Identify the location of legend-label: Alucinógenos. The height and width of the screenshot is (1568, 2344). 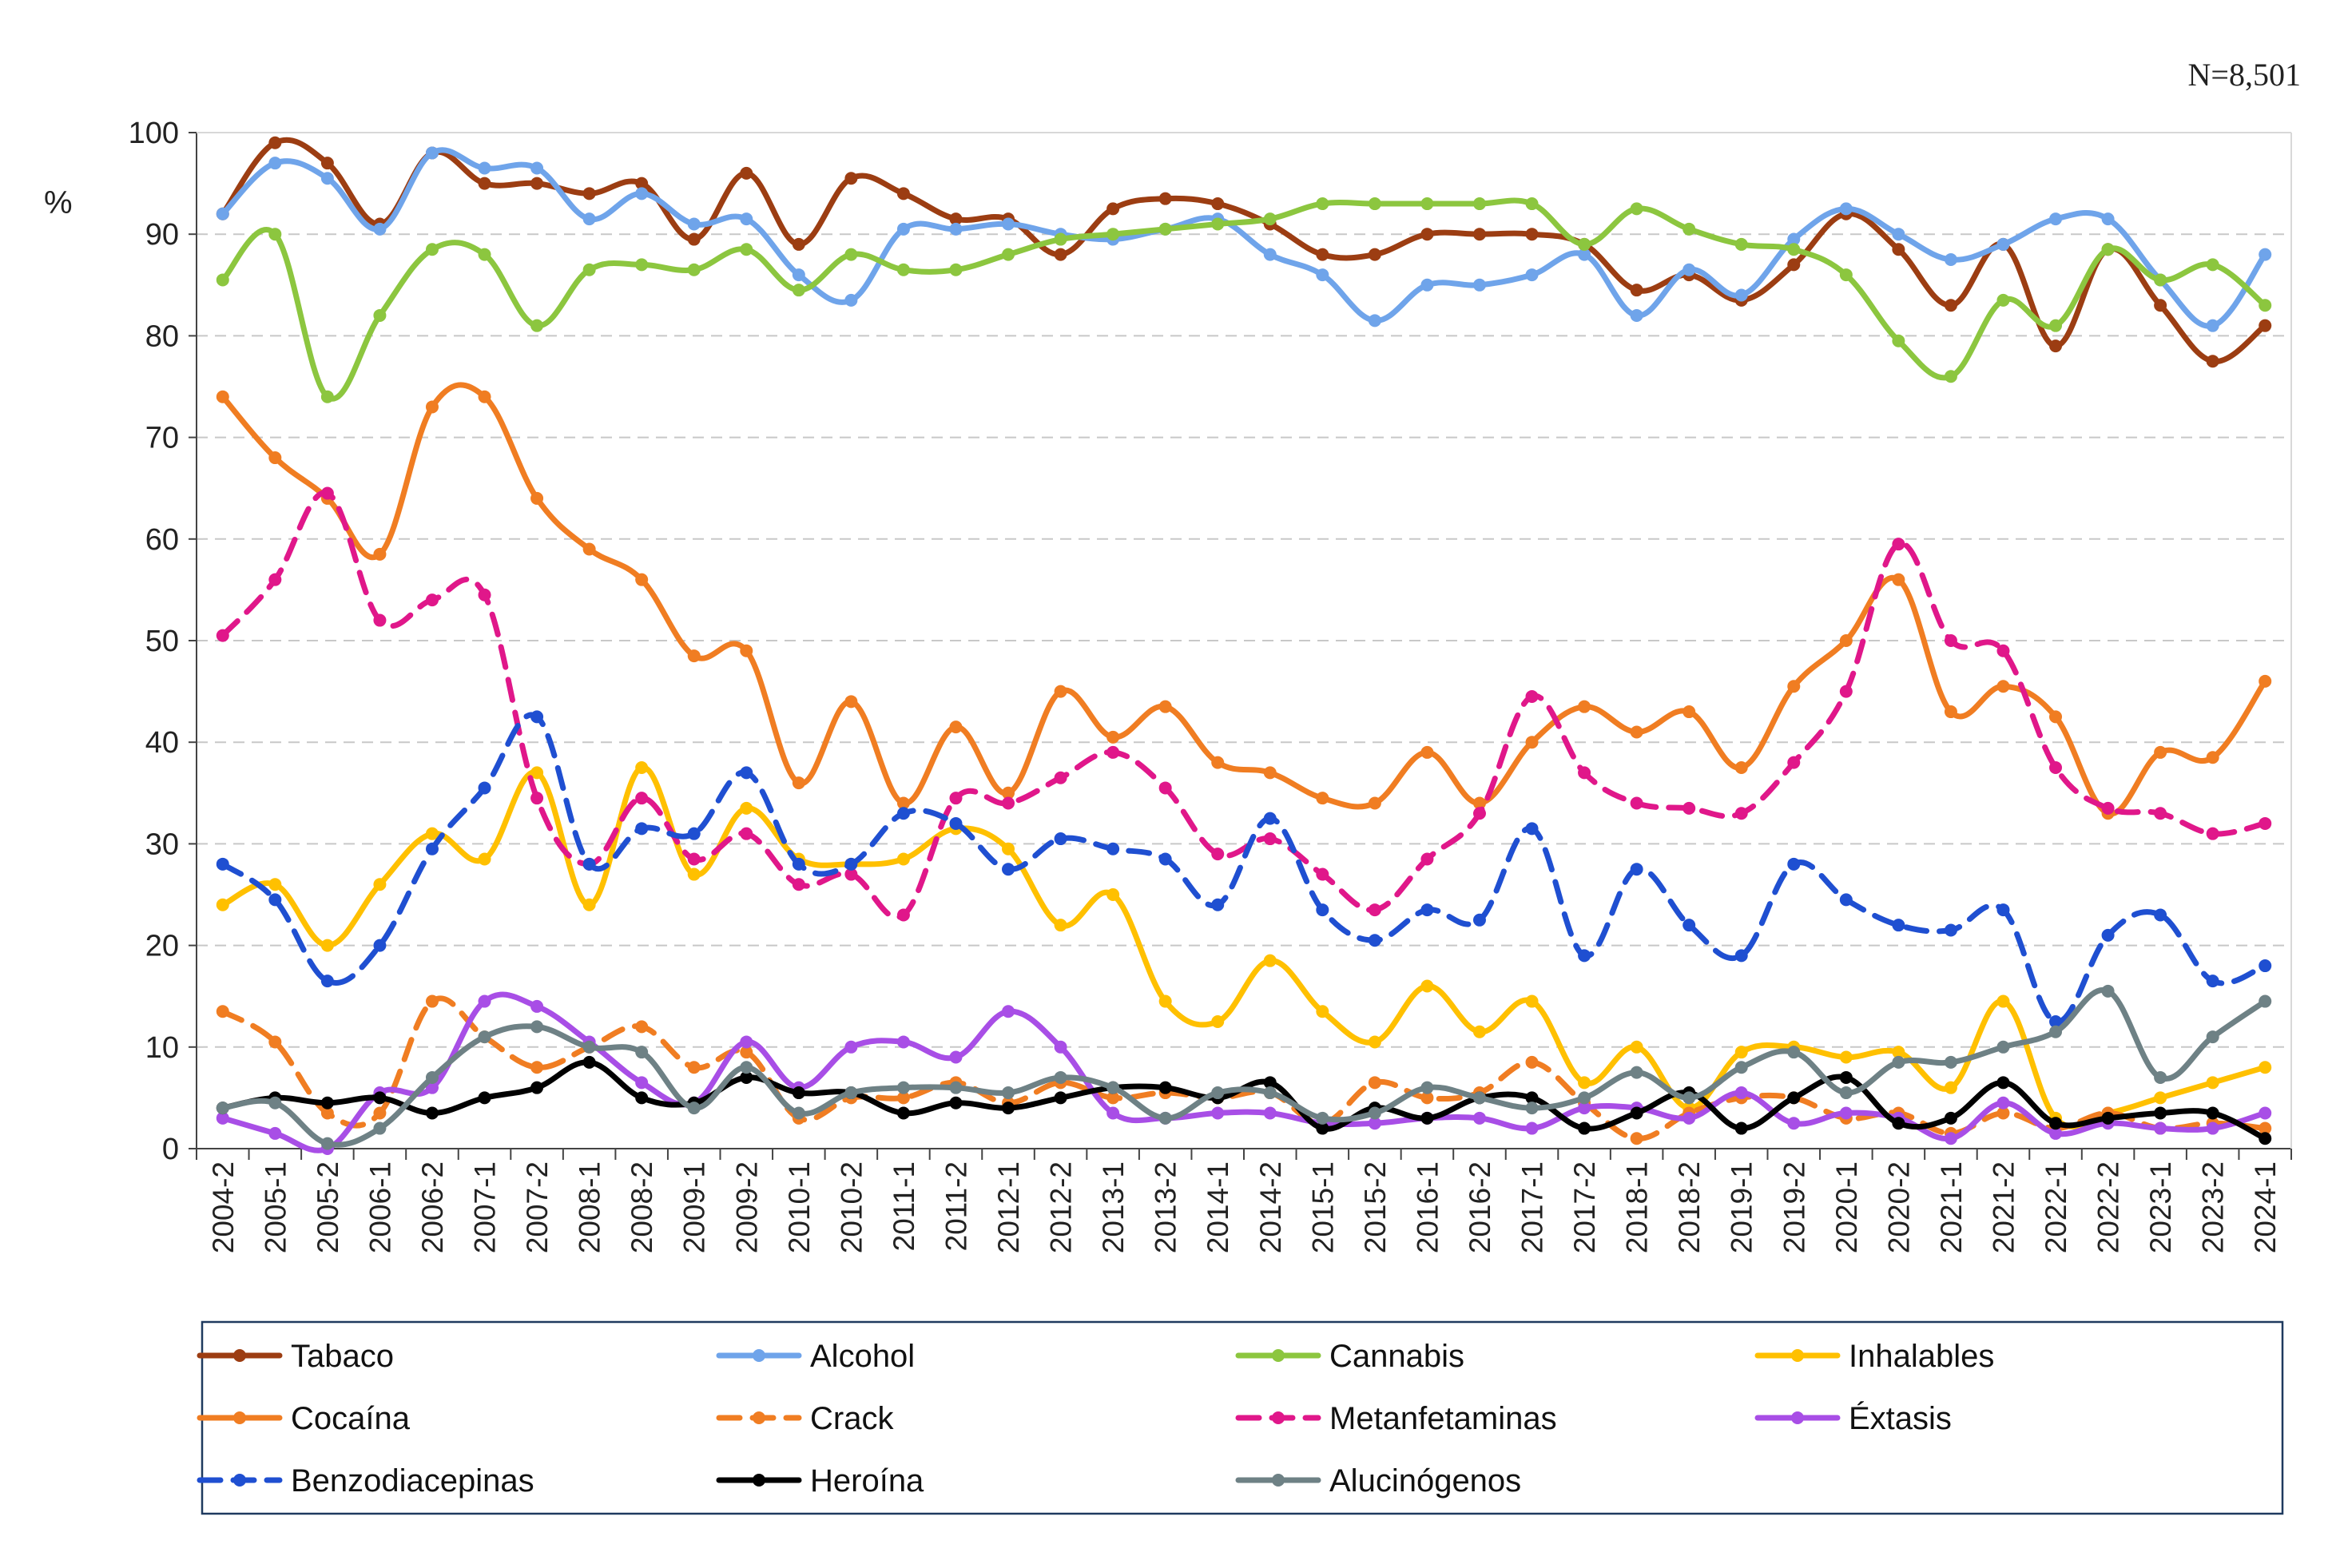
(1425, 1481).